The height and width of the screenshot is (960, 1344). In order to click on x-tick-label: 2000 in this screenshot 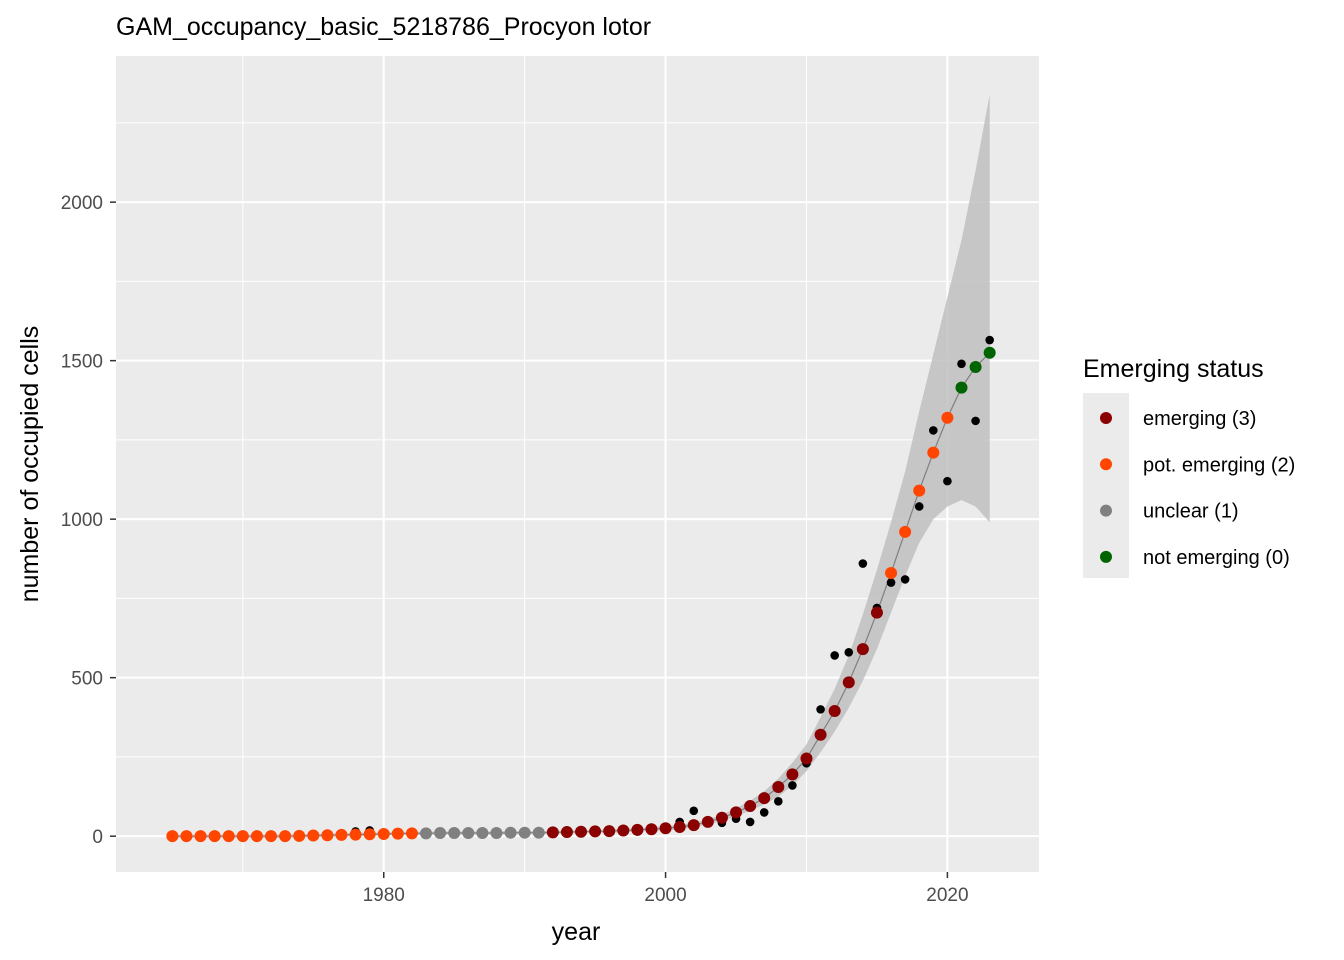, I will do `click(665, 895)`.